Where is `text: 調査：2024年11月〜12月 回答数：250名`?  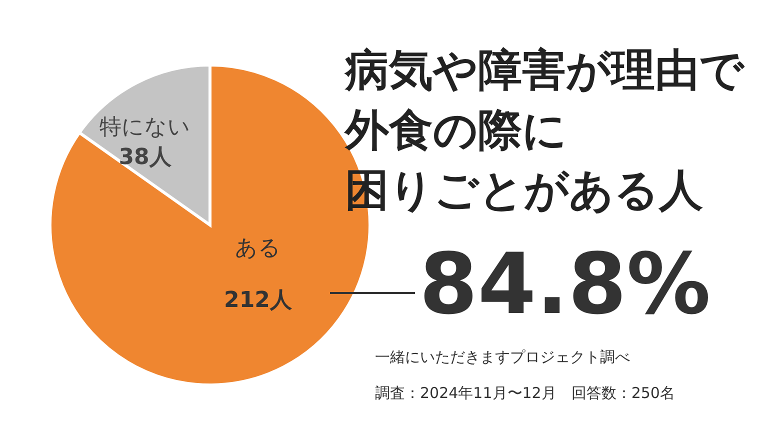 text: 調査：2024年11月〜12月 回答数：250名 is located at coordinates (525, 393).